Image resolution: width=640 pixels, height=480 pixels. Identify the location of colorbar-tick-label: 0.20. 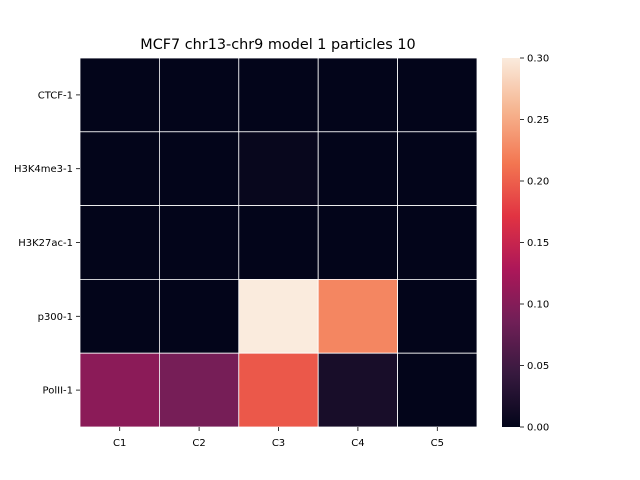
(538, 182).